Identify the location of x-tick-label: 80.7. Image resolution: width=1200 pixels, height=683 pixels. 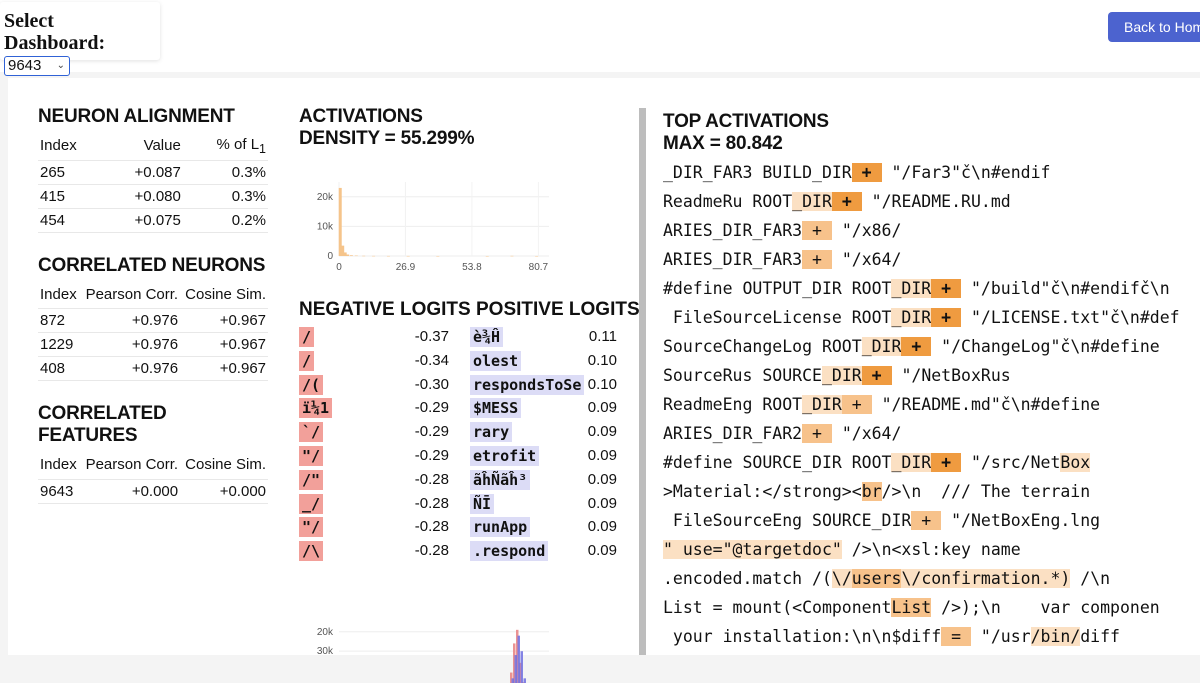
(539, 267).